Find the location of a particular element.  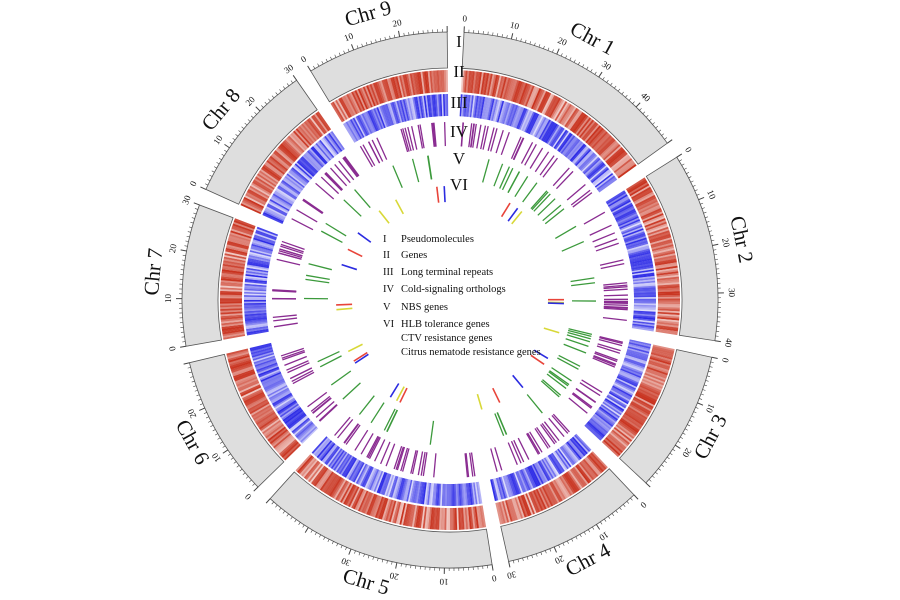

major-tick is located at coordinates (670, 141).